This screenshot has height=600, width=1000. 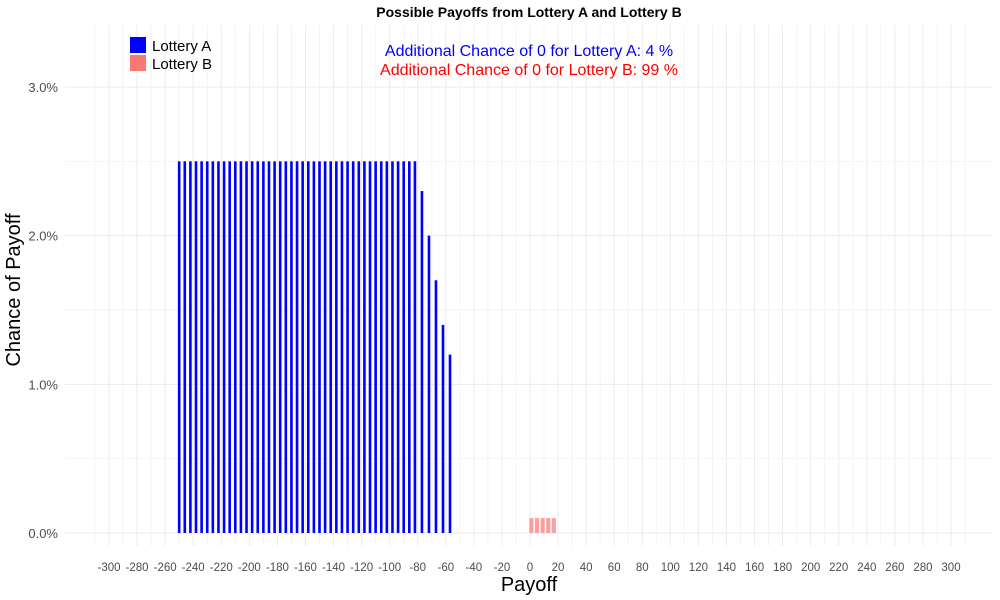 What do you see at coordinates (165, 568) in the screenshot?
I see `x-tick-label: -260` at bounding box center [165, 568].